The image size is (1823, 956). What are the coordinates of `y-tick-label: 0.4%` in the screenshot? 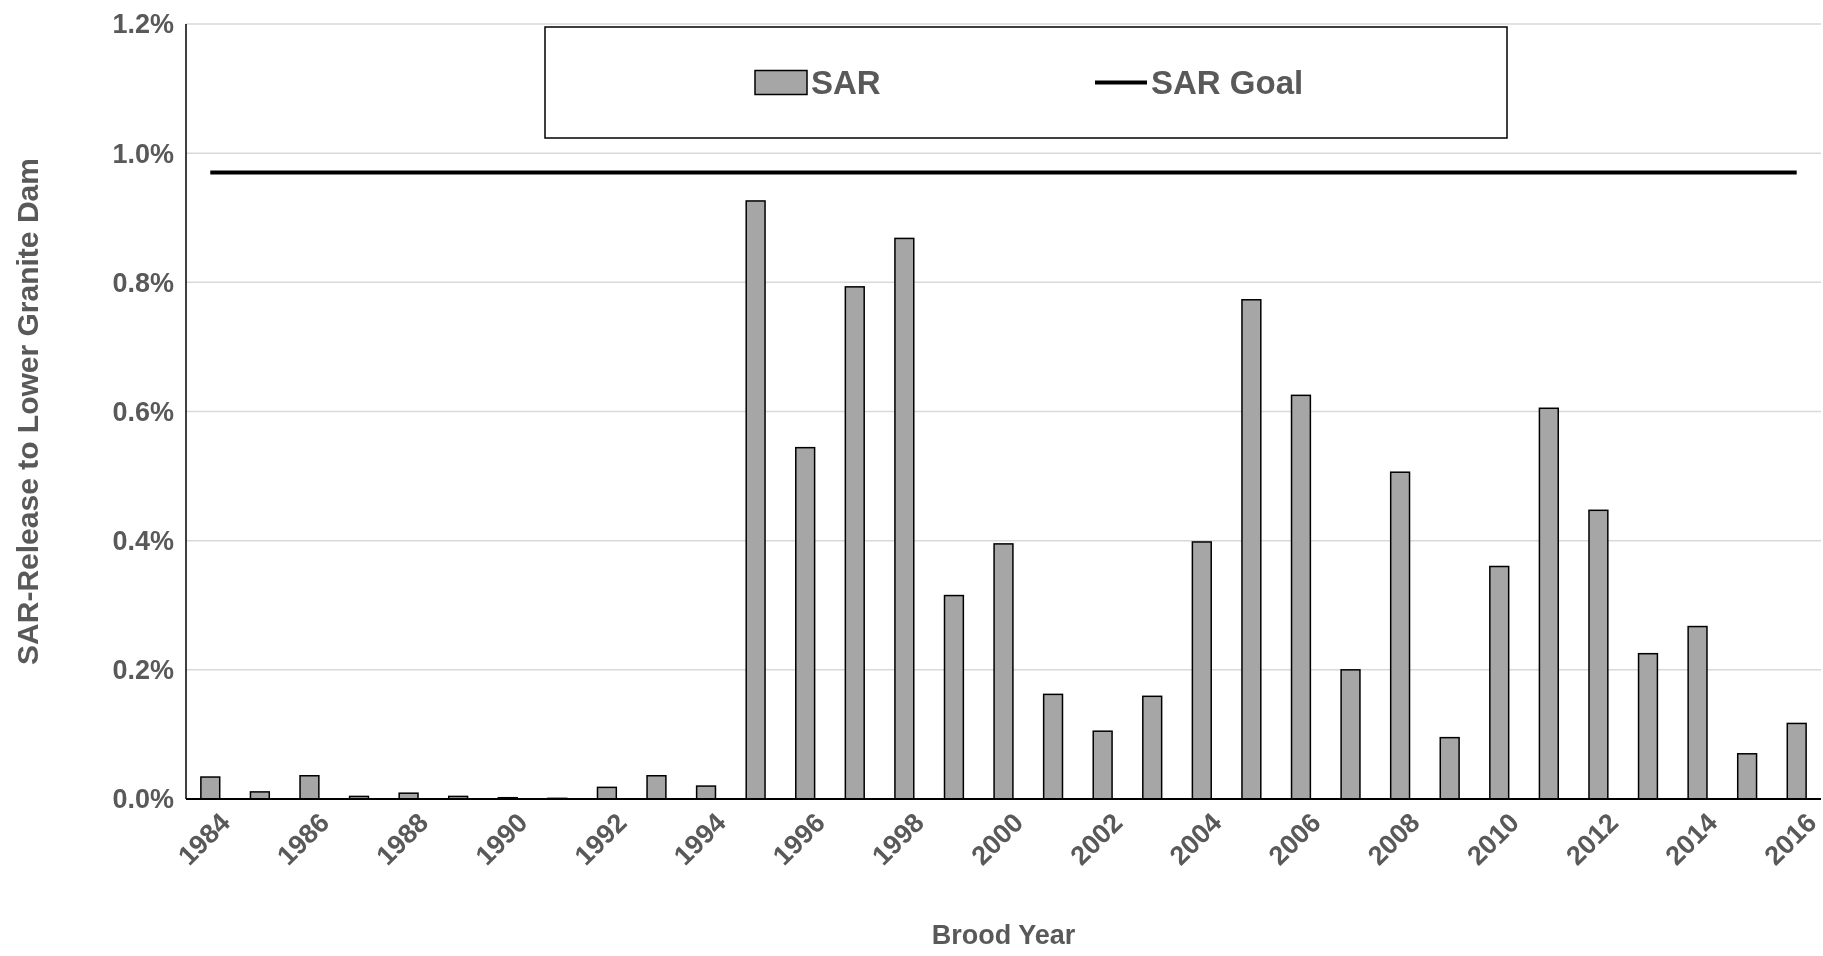 It's located at (143, 541).